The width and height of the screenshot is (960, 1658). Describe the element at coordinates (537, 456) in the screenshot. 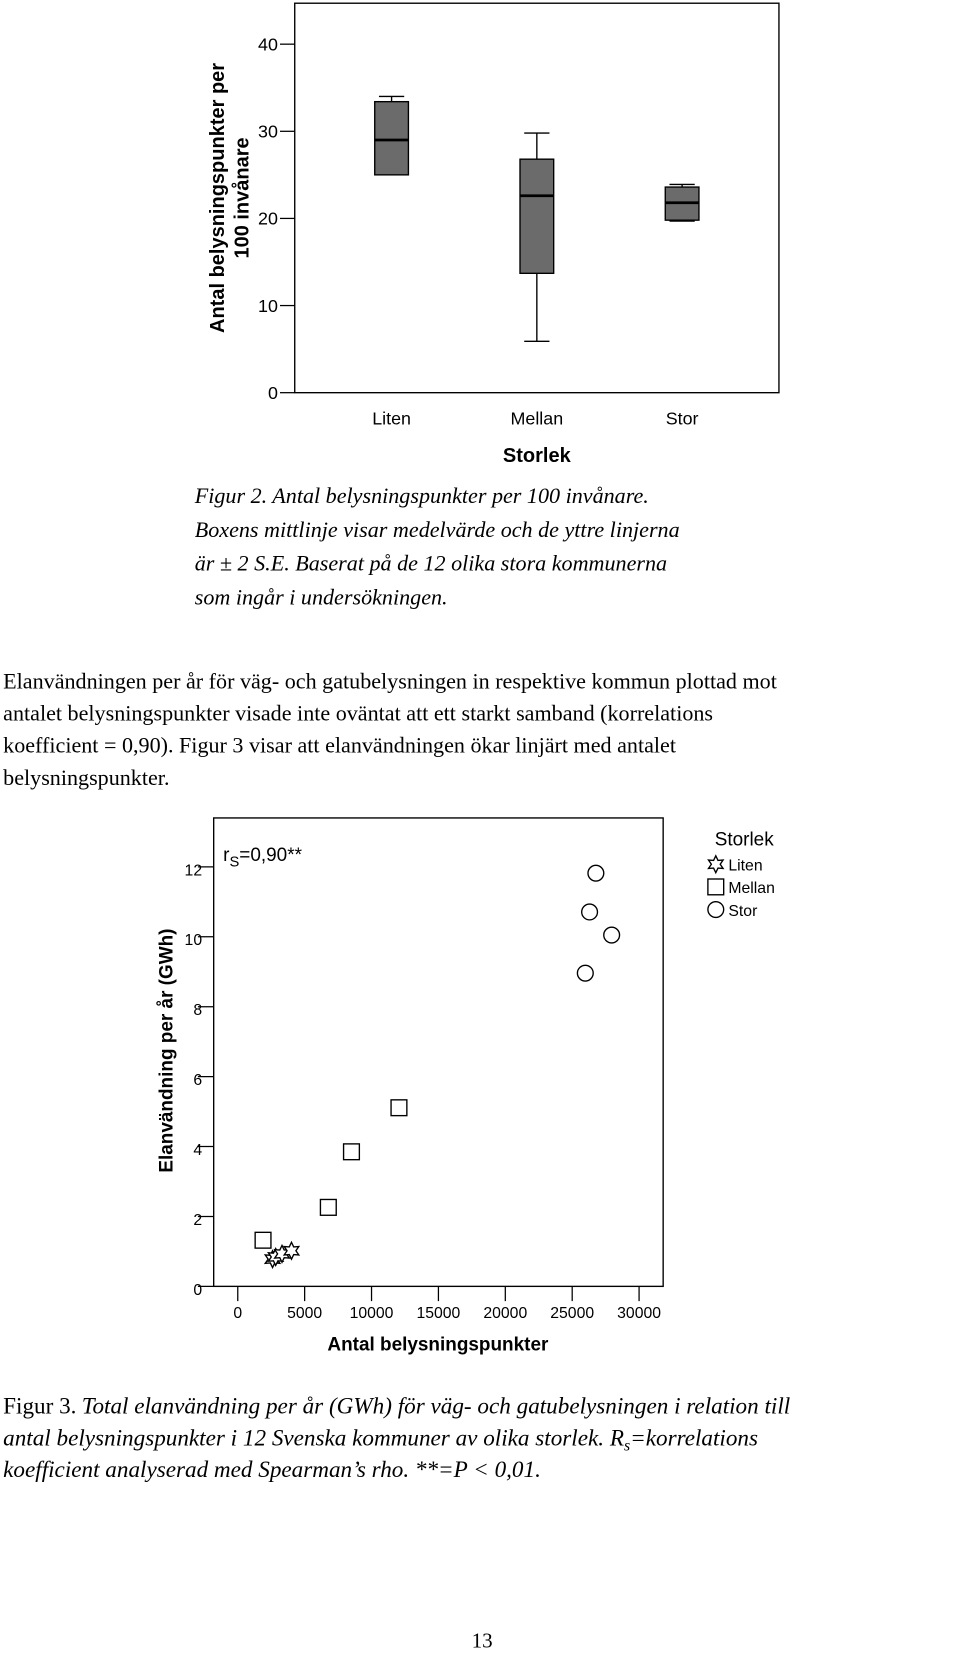

I see `x-axis-label: Storlek` at that location.